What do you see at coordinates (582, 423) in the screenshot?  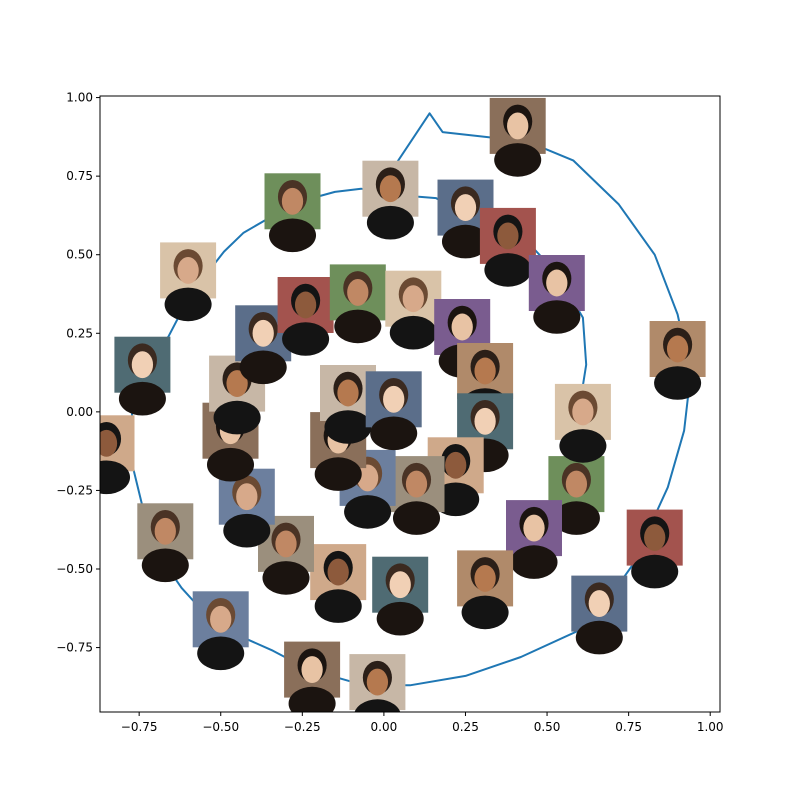 I see `face-white-headphones` at bounding box center [582, 423].